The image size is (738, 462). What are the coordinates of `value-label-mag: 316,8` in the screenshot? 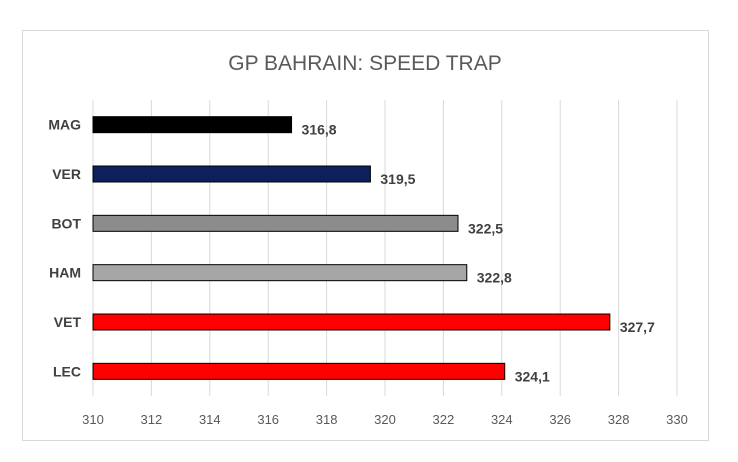 It's located at (319, 130).